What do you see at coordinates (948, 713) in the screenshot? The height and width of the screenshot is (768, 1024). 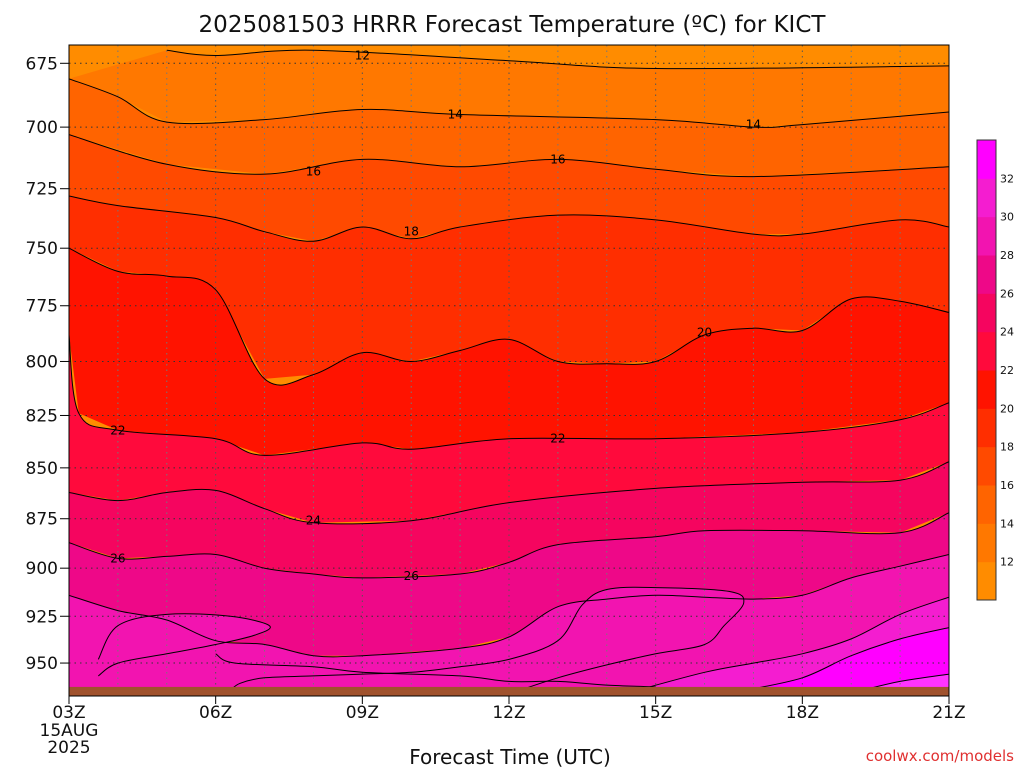 I see `x-tick-label: 21Z` at bounding box center [948, 713].